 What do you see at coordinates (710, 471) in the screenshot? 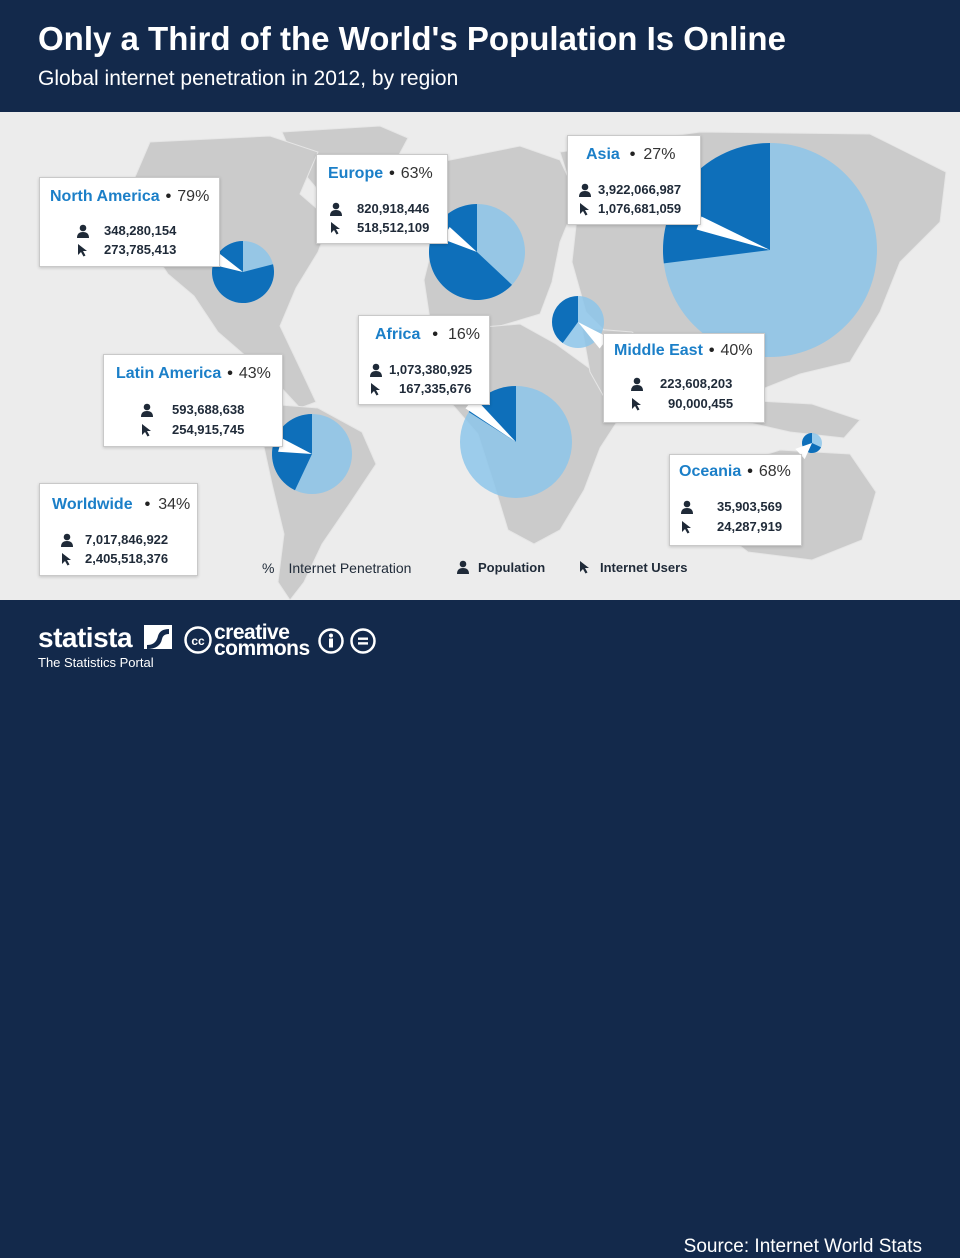
I see `region-name: Oceania` at bounding box center [710, 471].